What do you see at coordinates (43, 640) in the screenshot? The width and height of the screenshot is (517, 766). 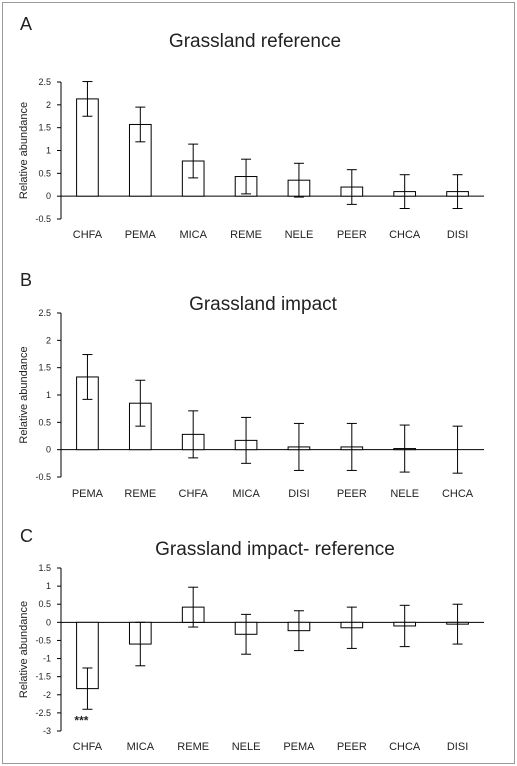 I see `panel-c-y-tick-label: -0.5` at bounding box center [43, 640].